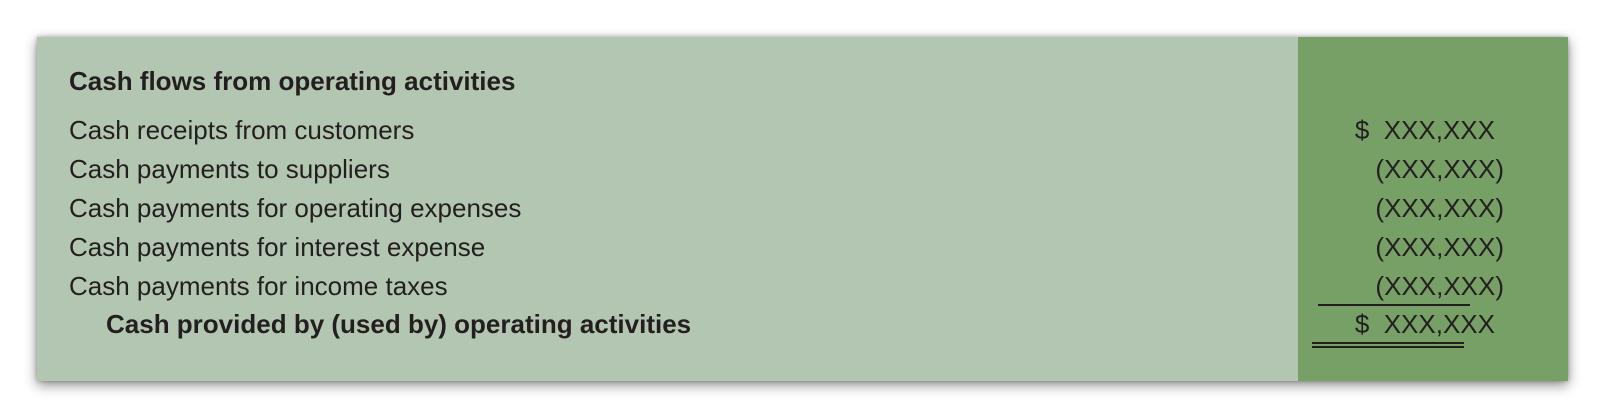 The width and height of the screenshot is (1607, 419). Describe the element at coordinates (258, 286) in the screenshot. I see `row-label-payments-income-taxes: Cash payments for income taxes` at that location.